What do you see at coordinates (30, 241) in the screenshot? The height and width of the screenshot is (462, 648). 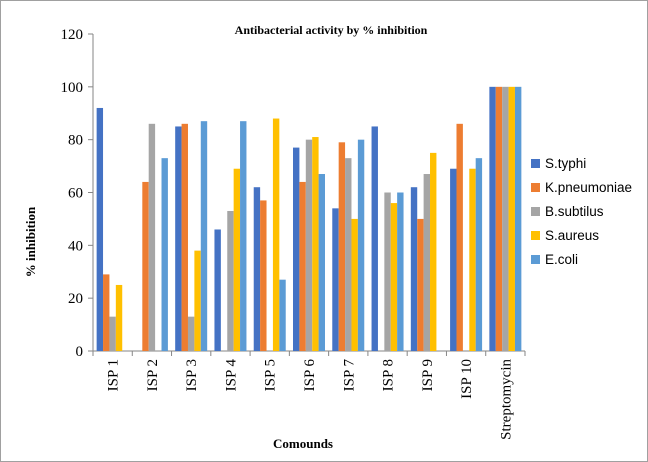 I see `y-axis-label: % inhibition` at bounding box center [30, 241].